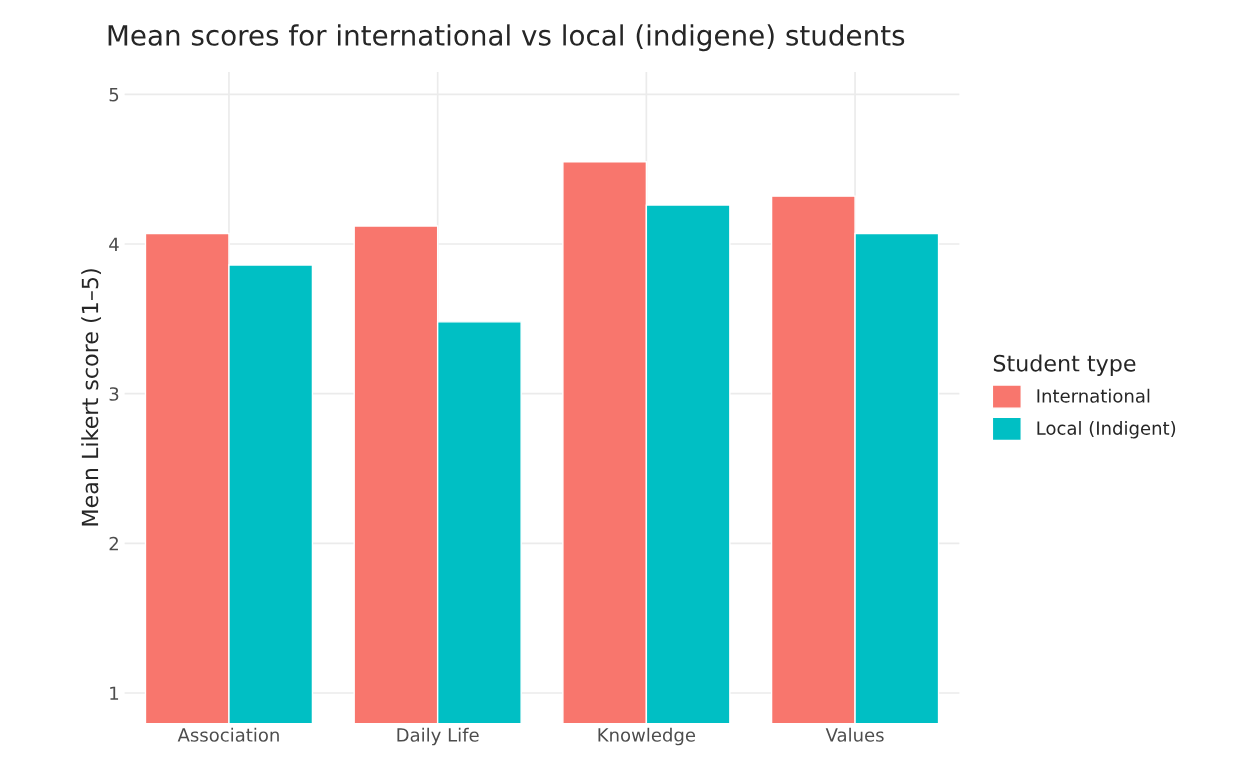 Image resolution: width=1246 pixels, height=757 pixels. I want to click on x-tick-label: Knowledge, so click(647, 736).